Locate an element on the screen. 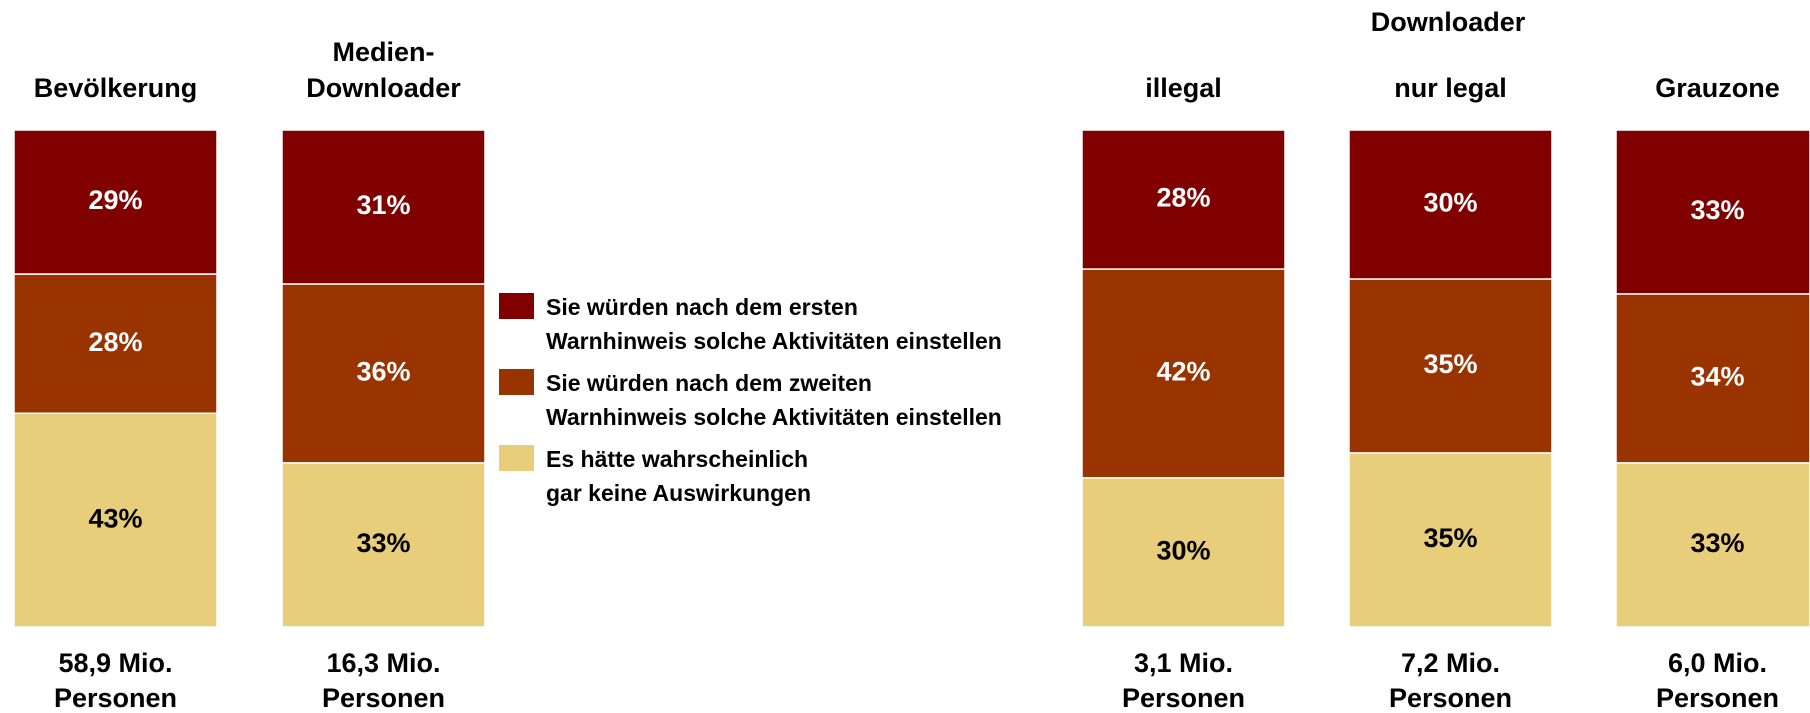 The width and height of the screenshot is (1810, 713). value-label: 29% is located at coordinates (115, 200).